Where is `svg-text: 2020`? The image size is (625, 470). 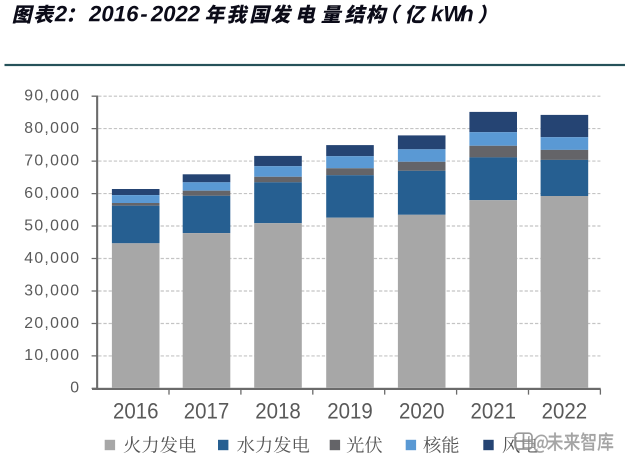
svg-text: 2020 is located at coordinates (422, 411).